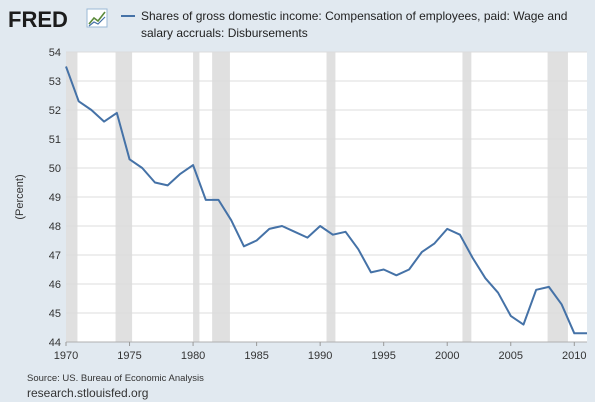 The image size is (595, 402). What do you see at coordinates (55, 169) in the screenshot?
I see `y-tick-label: 50` at bounding box center [55, 169].